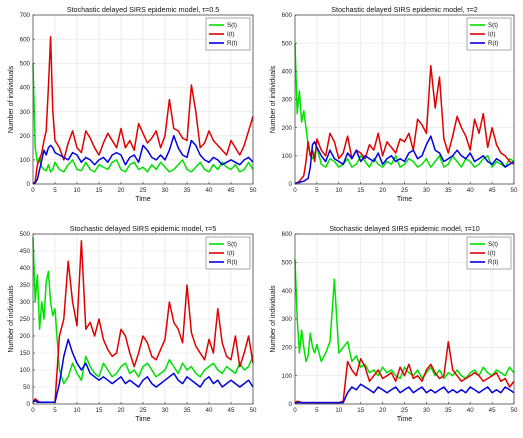 This screenshot has height=438, width=523. What do you see at coordinates (25, 285) in the screenshot?
I see `y-tick-label: 350` at bounding box center [25, 285].